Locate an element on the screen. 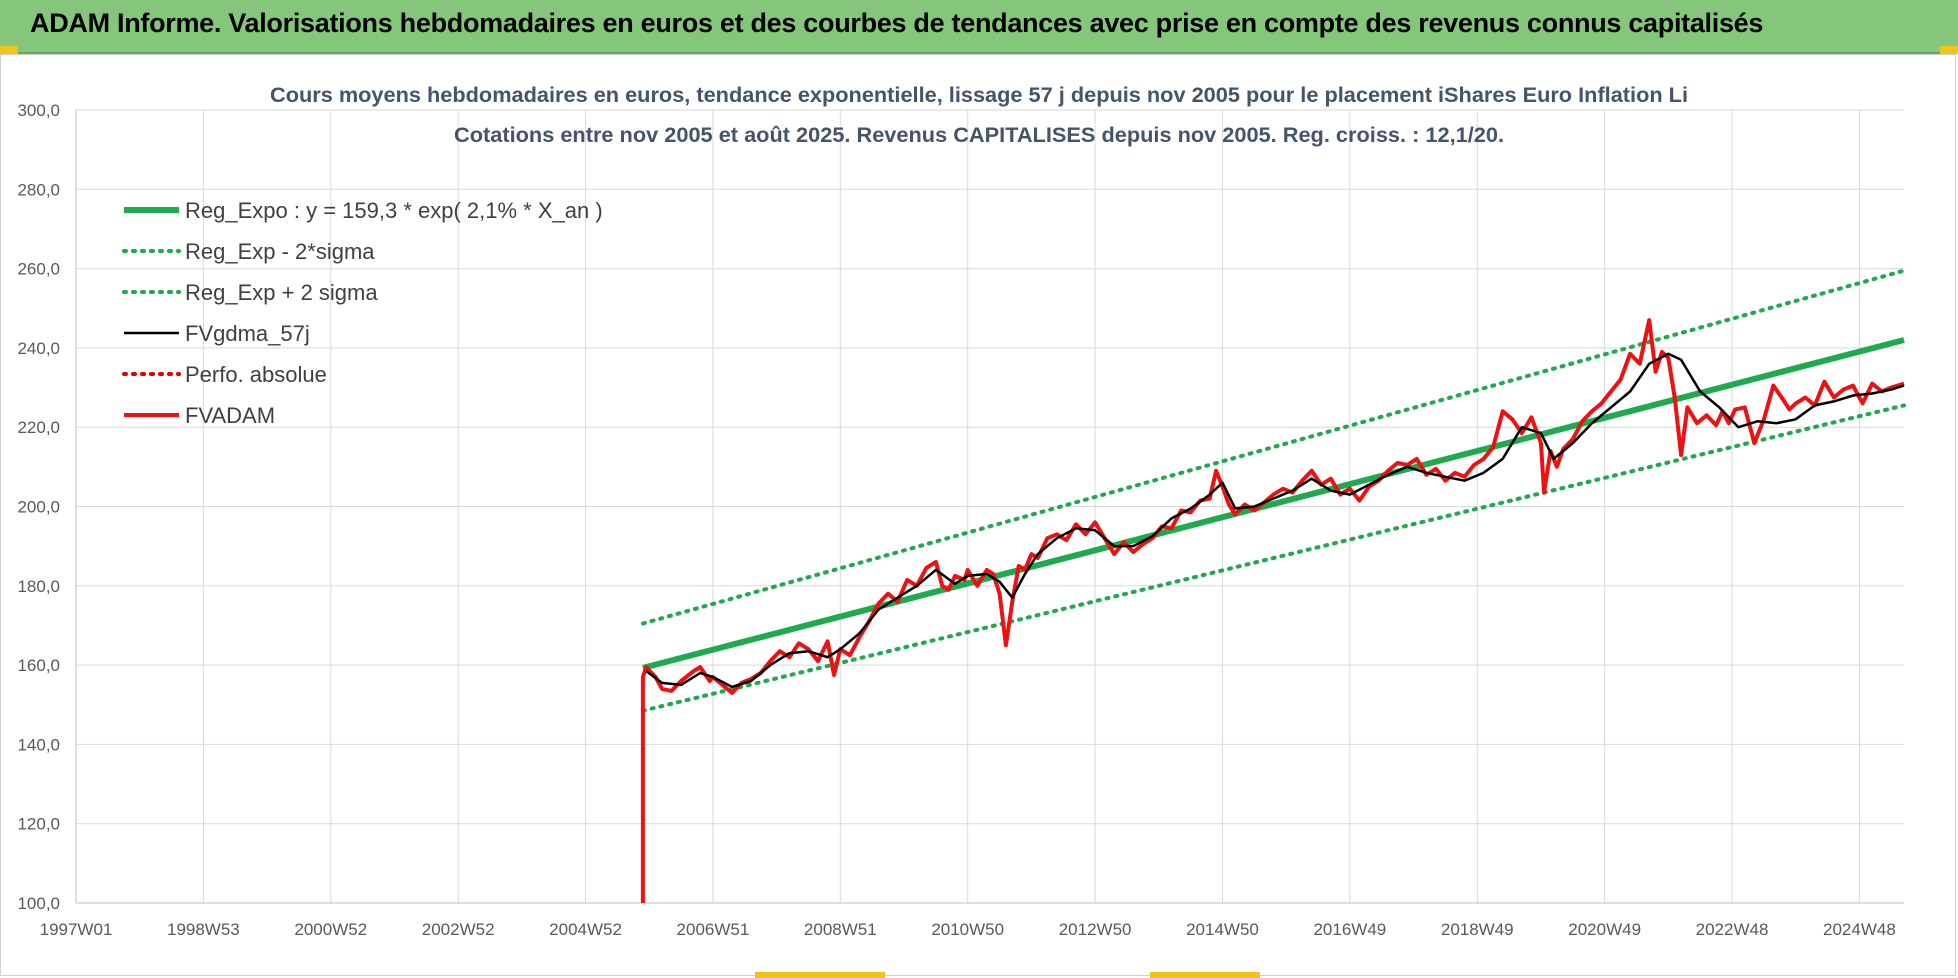 The height and width of the screenshot is (978, 1958). y-tick-label: 220,0 is located at coordinates (38, 427).